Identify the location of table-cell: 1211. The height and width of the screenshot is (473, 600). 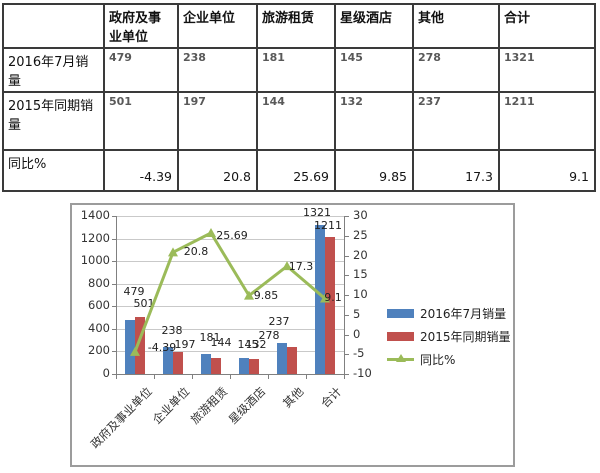
(547, 121).